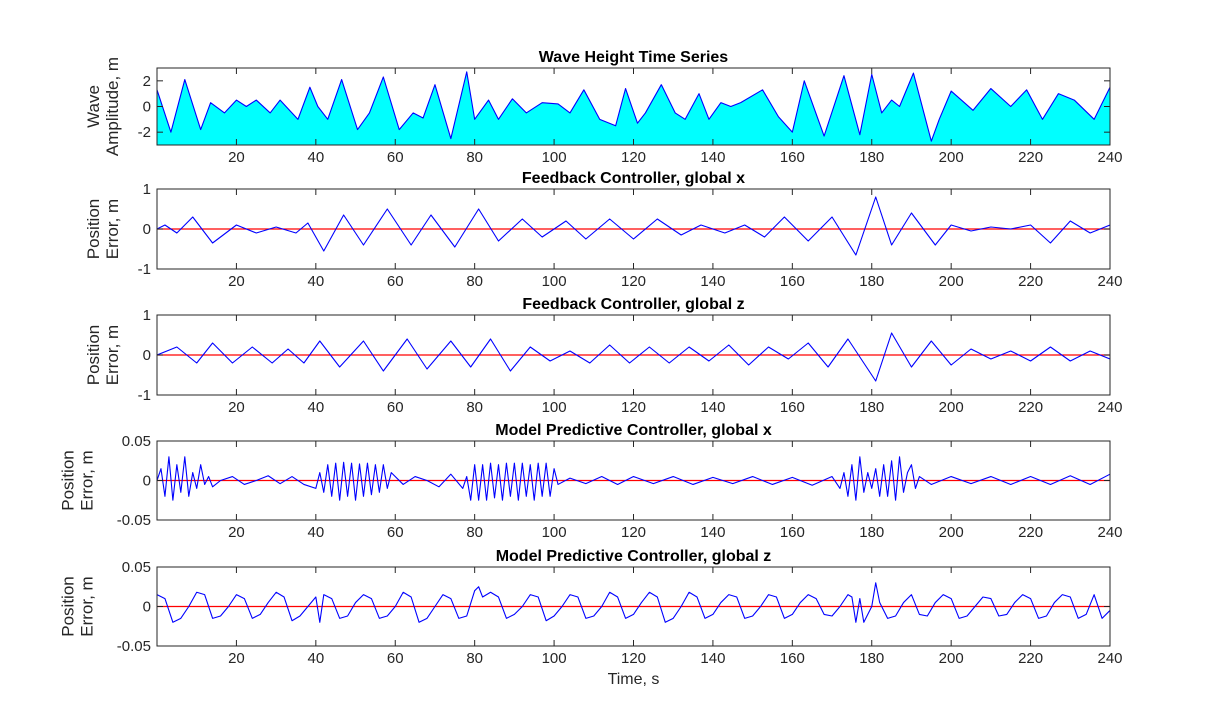 Image resolution: width=1226 pixels, height=727 pixels. I want to click on x-axis-label: Time, s, so click(634, 679).